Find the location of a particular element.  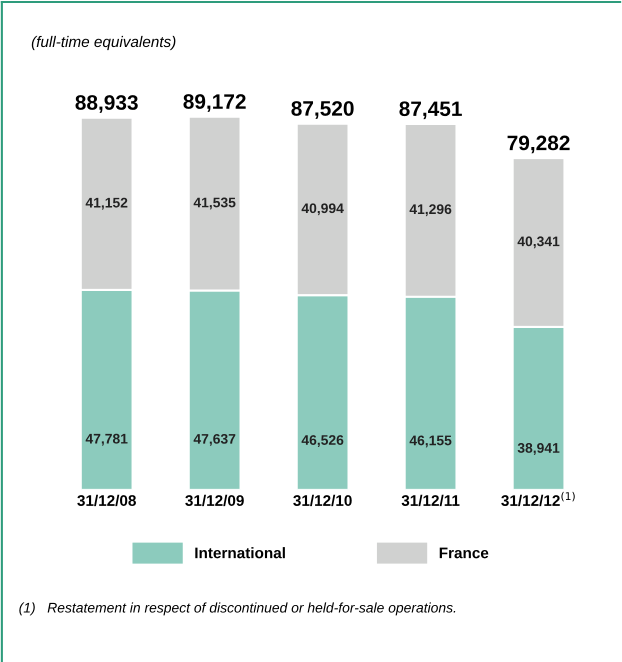

x-tick-label: 31/12/08 is located at coordinates (106, 500).